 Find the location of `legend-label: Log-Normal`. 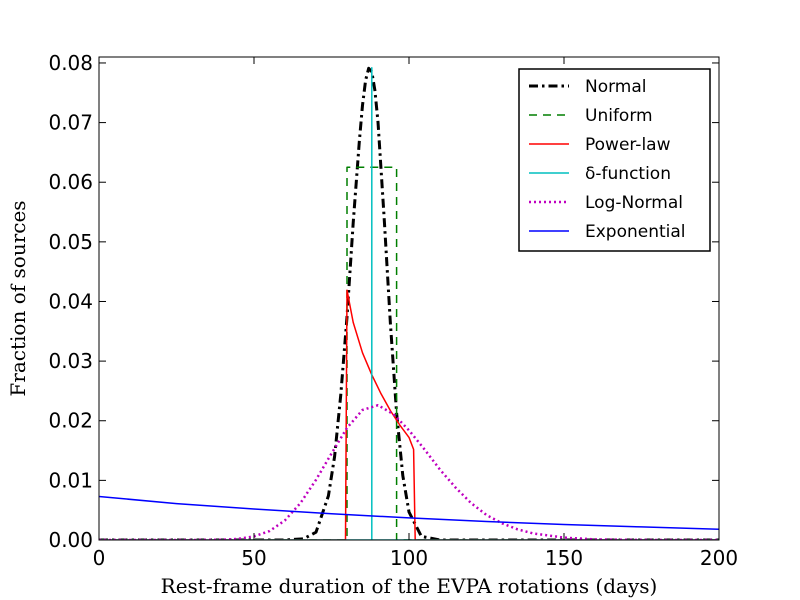

legend-label: Log-Normal is located at coordinates (634, 203).